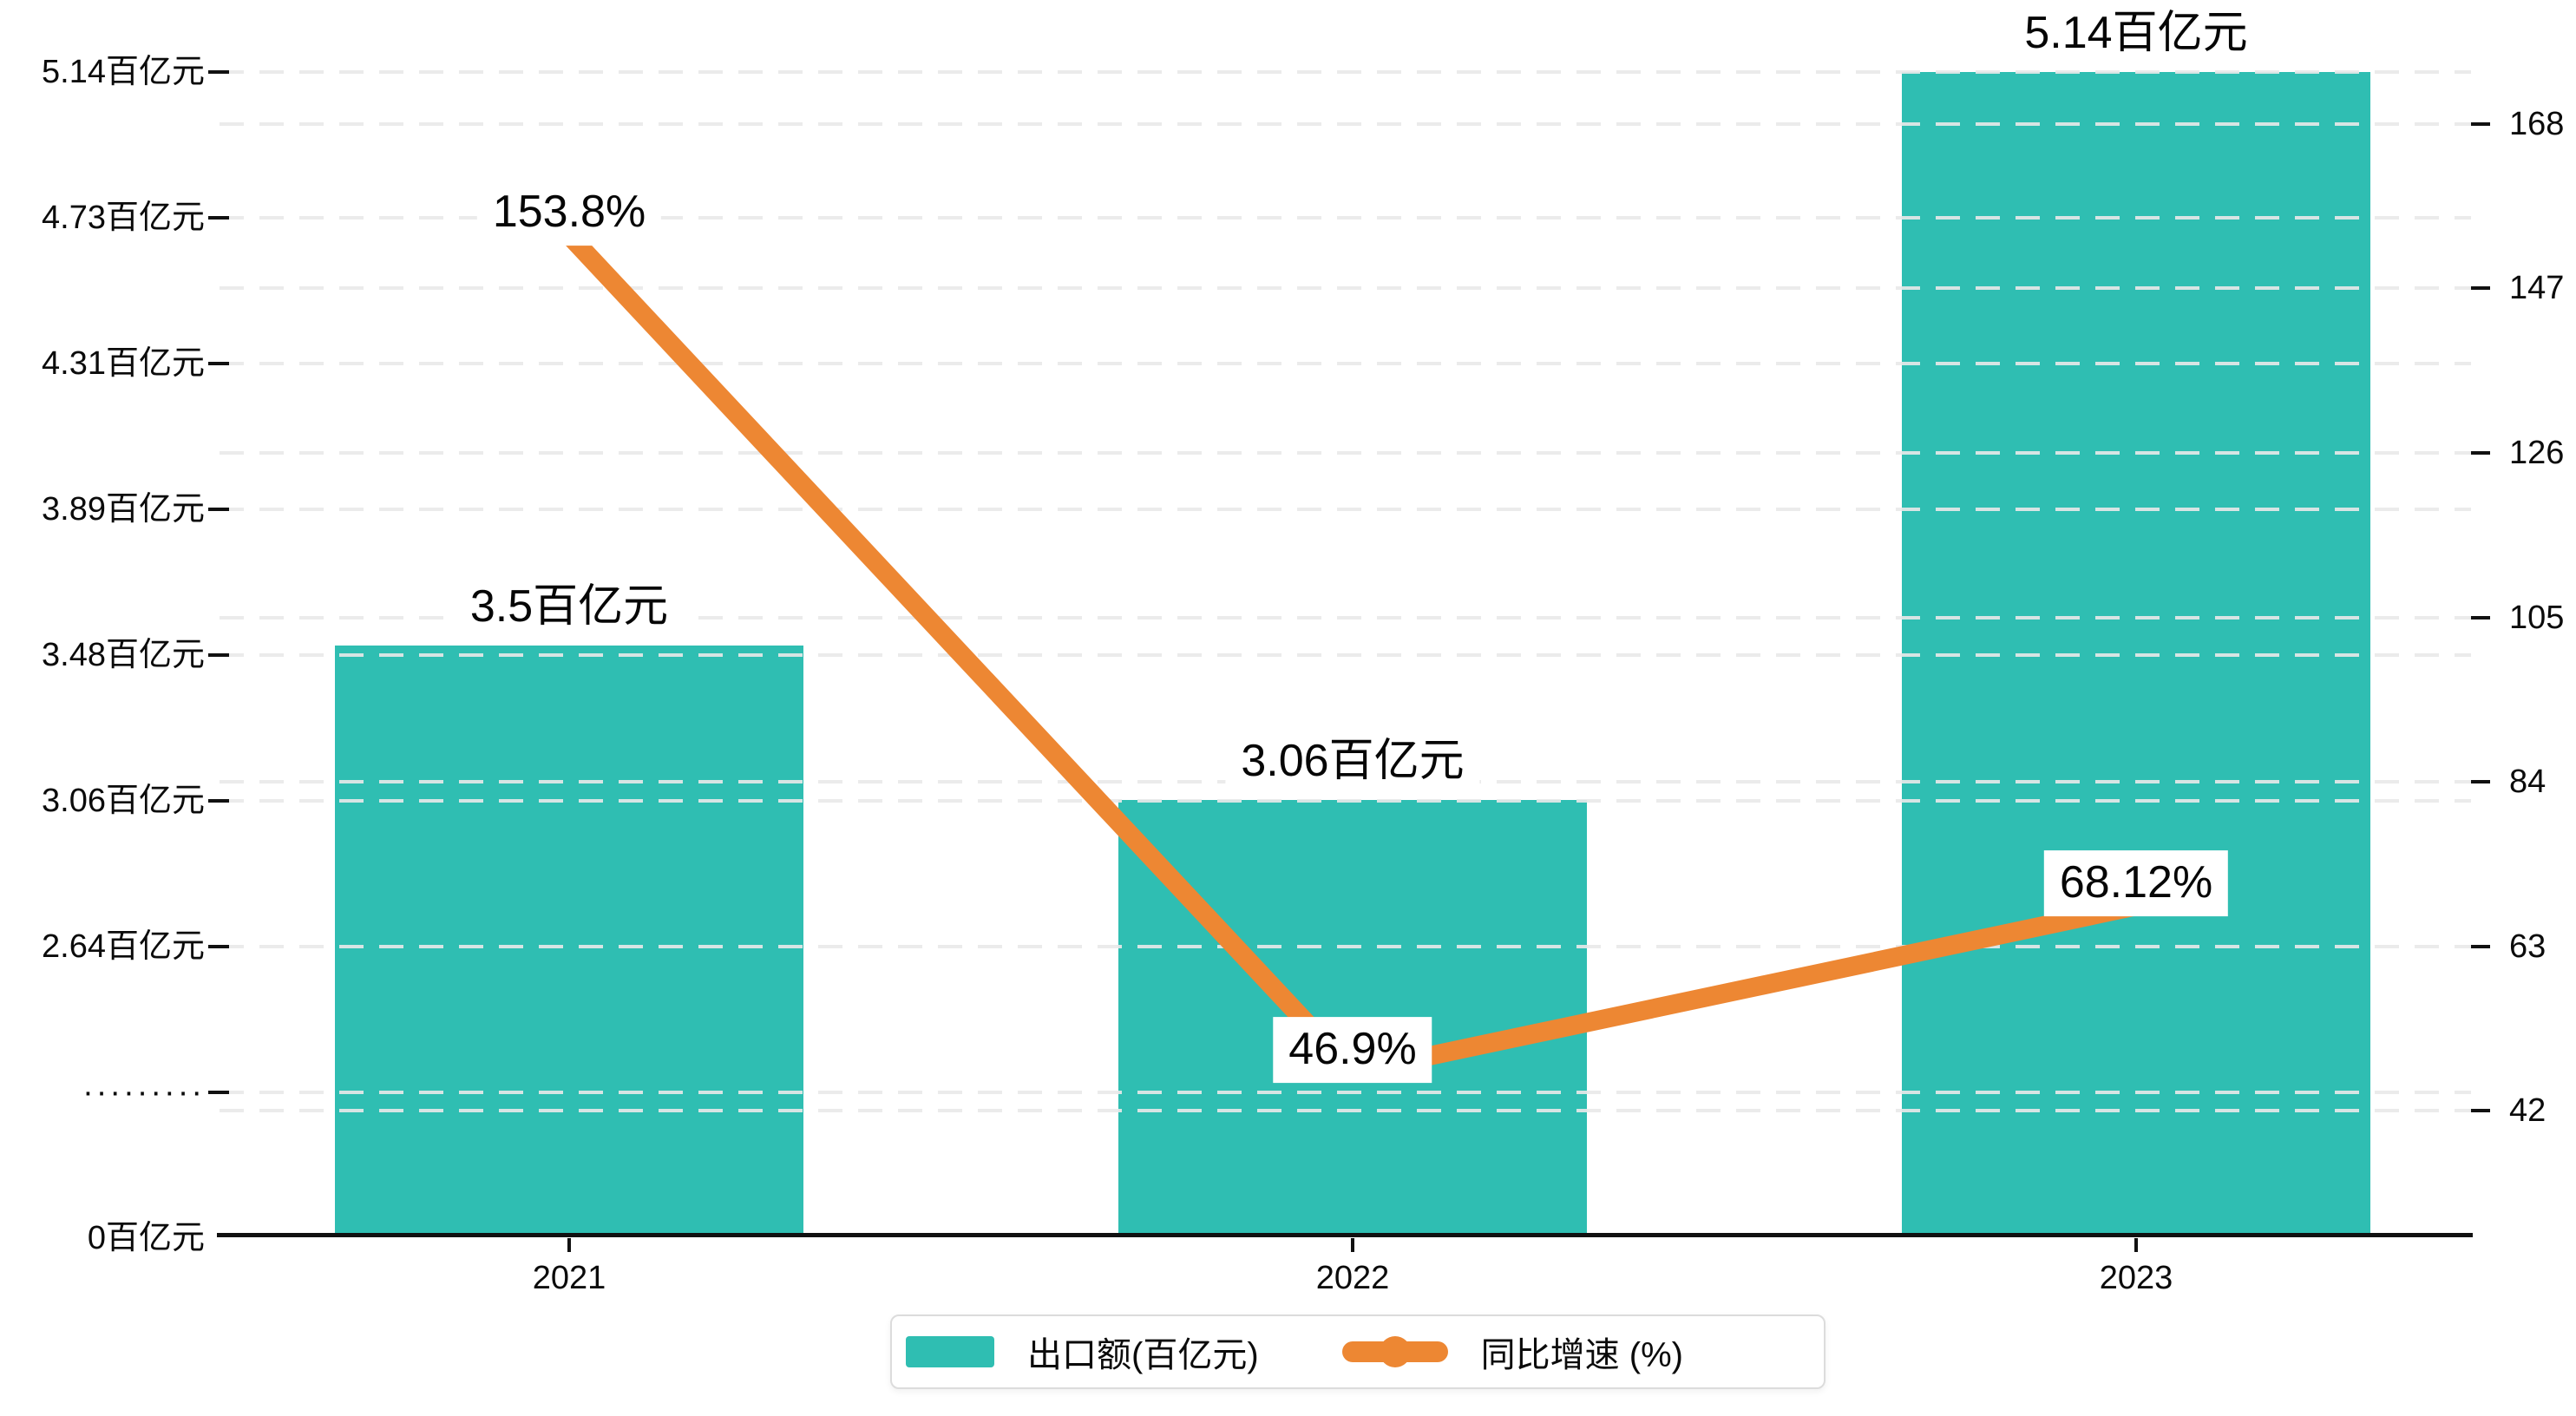 The image size is (2576, 1416). What do you see at coordinates (569, 941) in the screenshot?
I see `bar-2021` at bounding box center [569, 941].